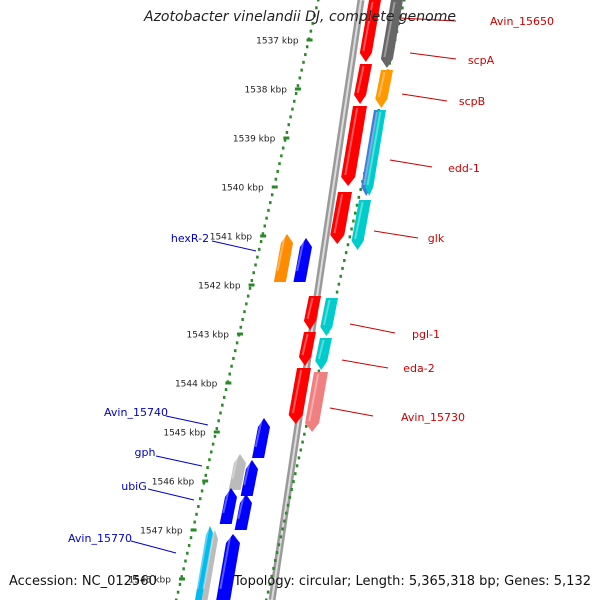 The height and width of the screenshot is (600, 600). What do you see at coordinates (370, 148) in the screenshot?
I see `edd-1-glyph-shine` at bounding box center [370, 148].